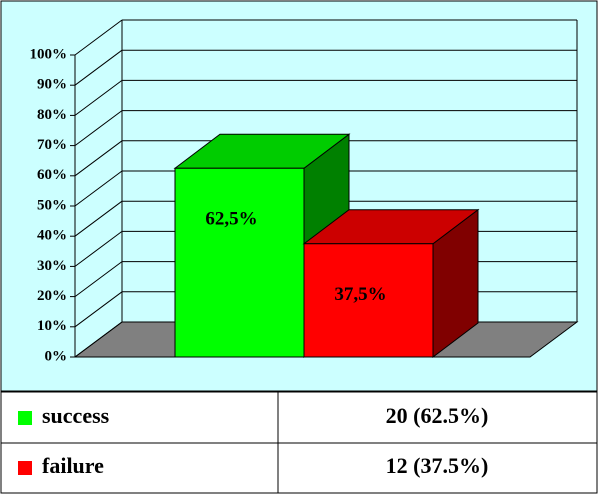 This screenshot has height=494, width=600. I want to click on y-tick-label: 100%, so click(49, 54).